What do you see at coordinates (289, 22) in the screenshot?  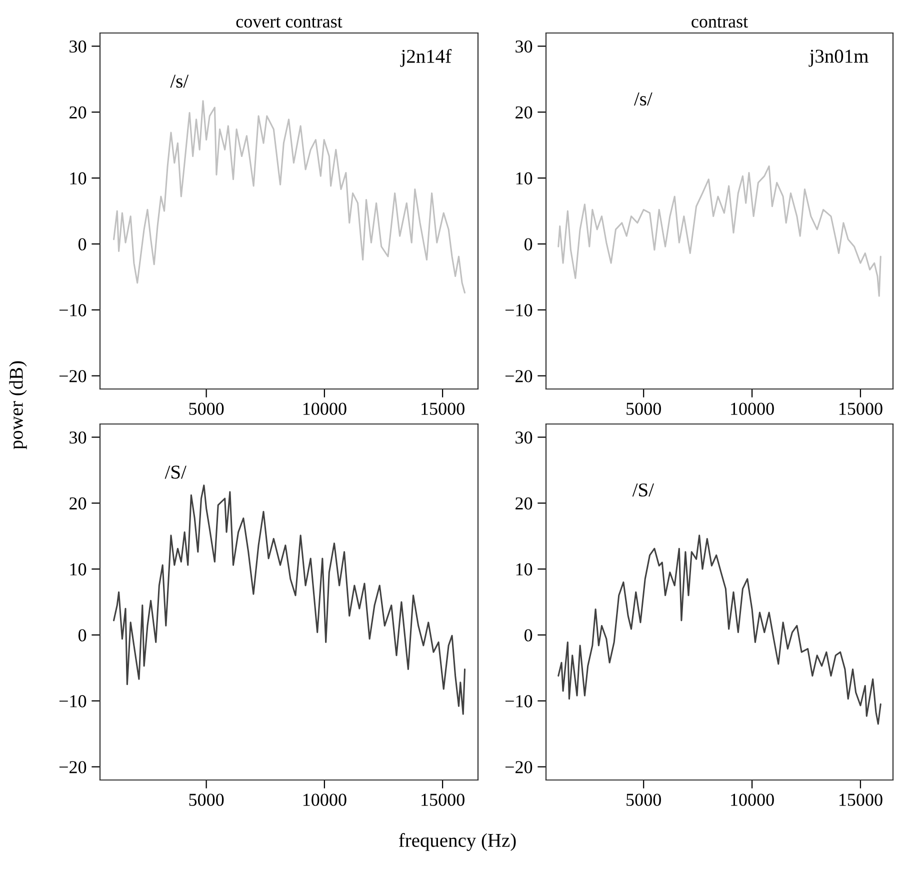 I see `chart-title: covert contrast` at bounding box center [289, 22].